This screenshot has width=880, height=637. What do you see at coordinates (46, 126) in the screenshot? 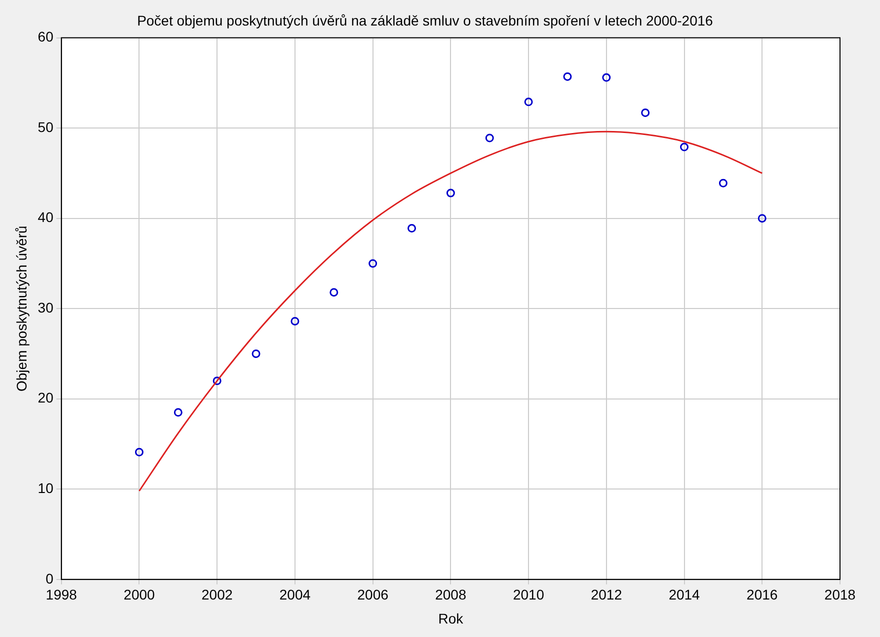
I see `y-tick-label: 50` at bounding box center [46, 126].